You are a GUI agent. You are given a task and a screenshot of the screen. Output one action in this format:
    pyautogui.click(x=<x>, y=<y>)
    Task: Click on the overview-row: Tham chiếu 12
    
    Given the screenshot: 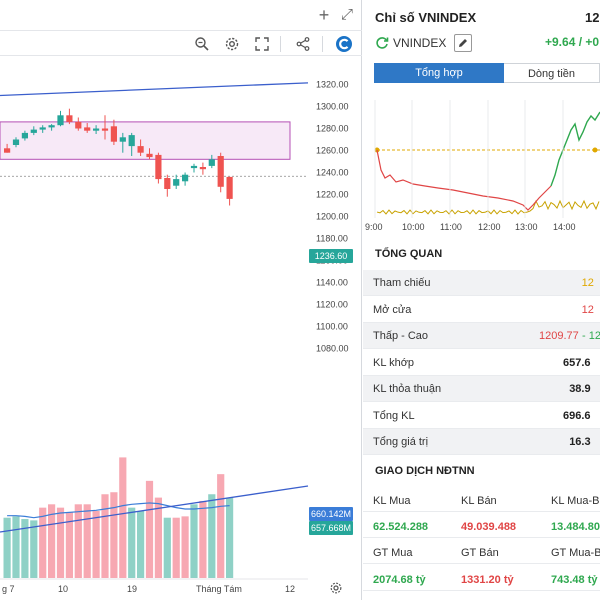 What is the action you would take?
    pyautogui.click(x=481, y=283)
    